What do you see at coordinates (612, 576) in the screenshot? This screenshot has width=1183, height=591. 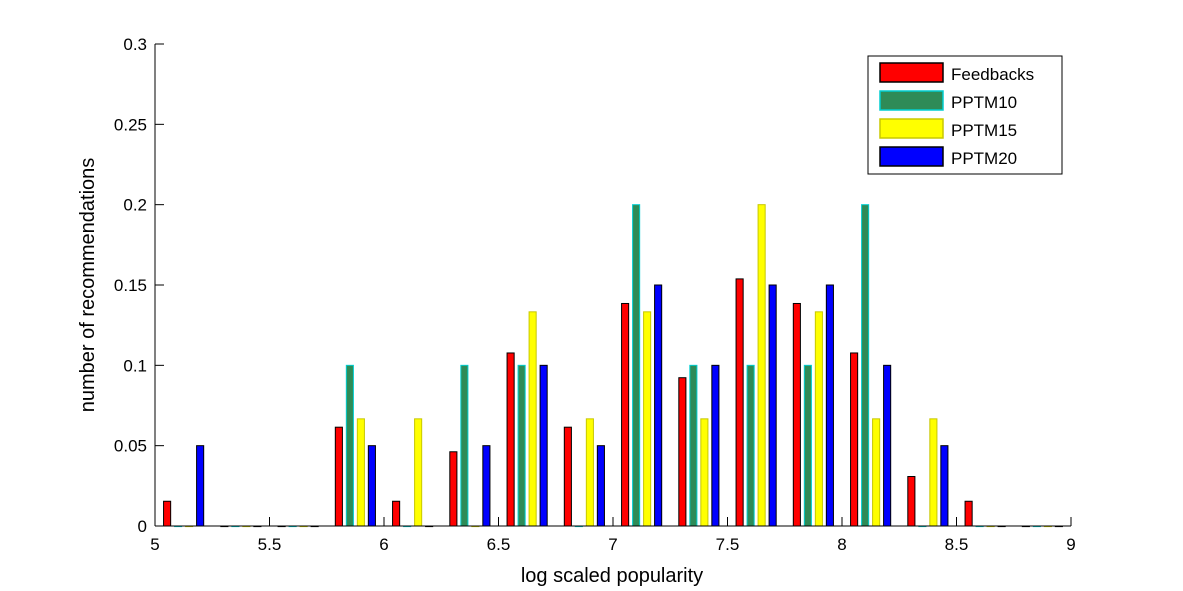 I see `x-axis-label: log scaled popularity` at bounding box center [612, 576].